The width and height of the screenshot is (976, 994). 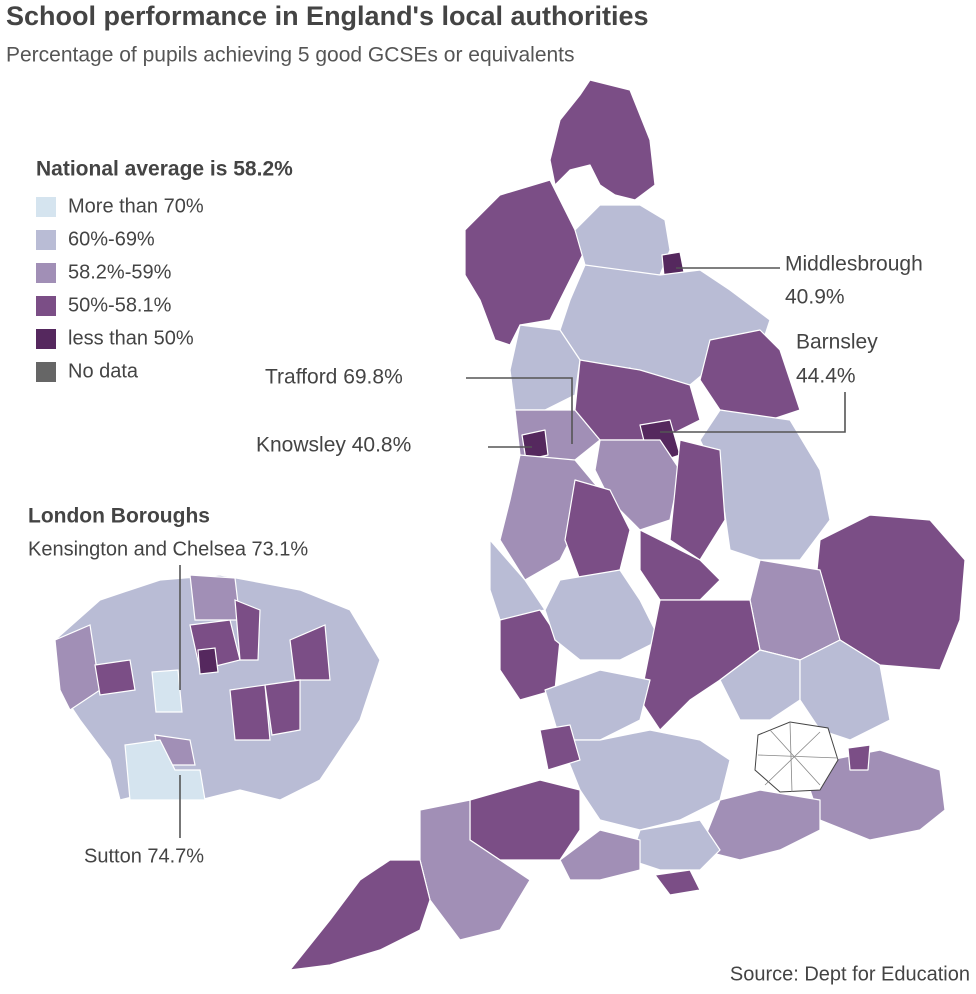 I want to click on source: Source: Dept for Education, so click(x=850, y=974).